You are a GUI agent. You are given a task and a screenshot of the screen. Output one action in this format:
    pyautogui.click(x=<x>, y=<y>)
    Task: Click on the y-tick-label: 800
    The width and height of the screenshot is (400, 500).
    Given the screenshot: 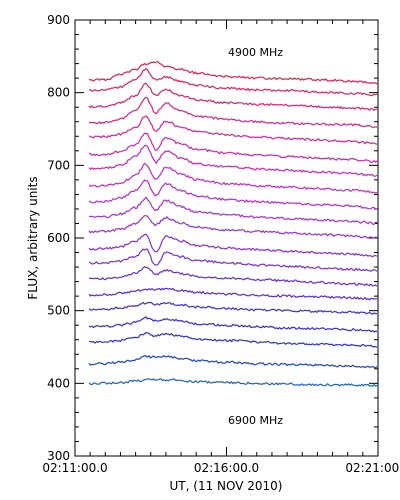 What is the action you would take?
    pyautogui.click(x=58, y=93)
    